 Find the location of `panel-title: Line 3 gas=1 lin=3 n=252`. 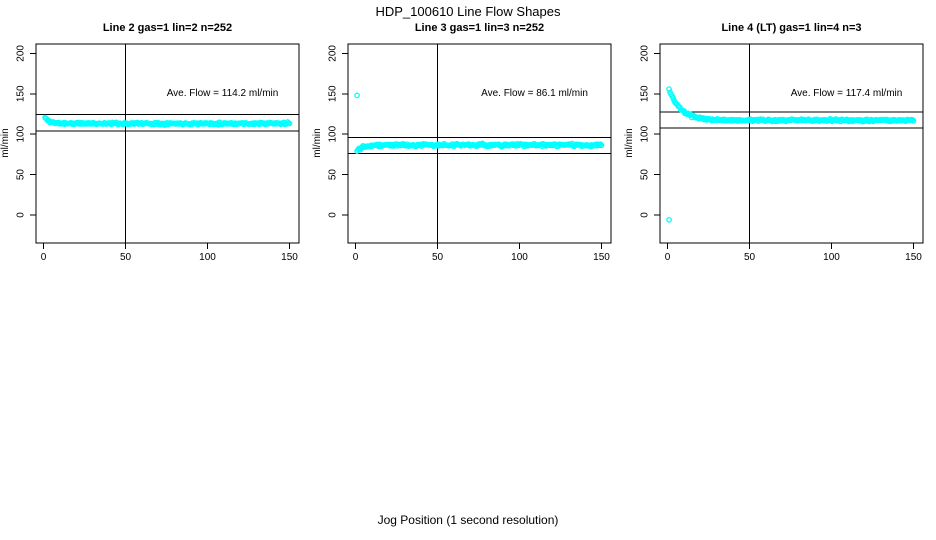

panel-title: Line 3 gas=1 lin=3 n=252 is located at coordinates (479, 28).